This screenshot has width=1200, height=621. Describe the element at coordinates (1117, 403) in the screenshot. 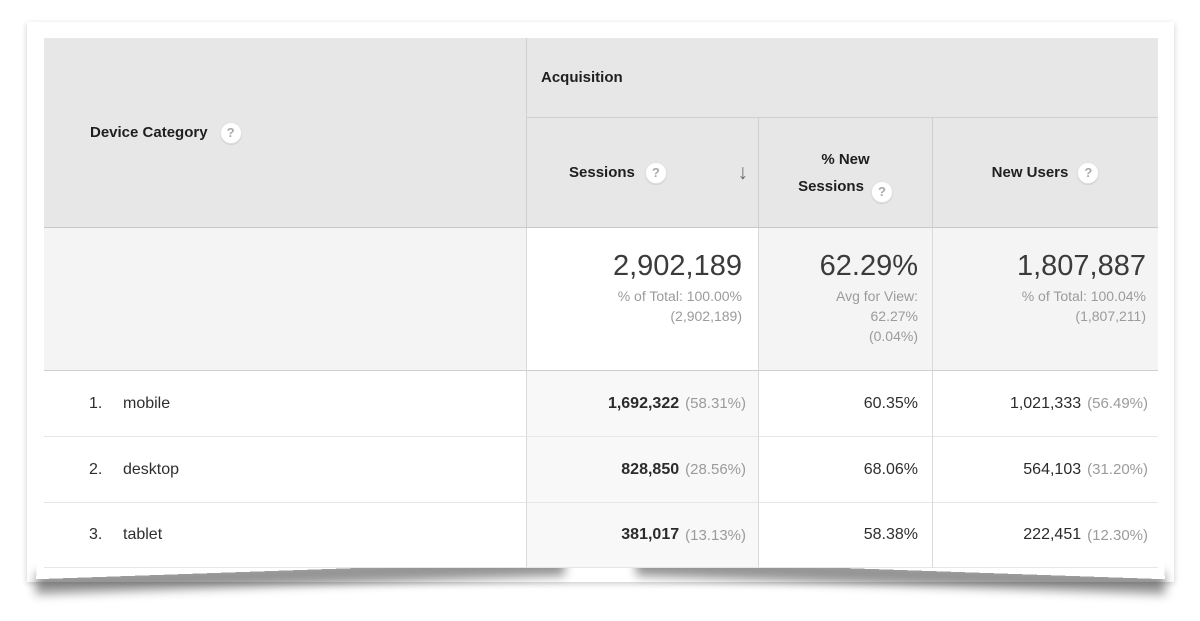

I see `new-users-percent: (56.49%)` at that location.